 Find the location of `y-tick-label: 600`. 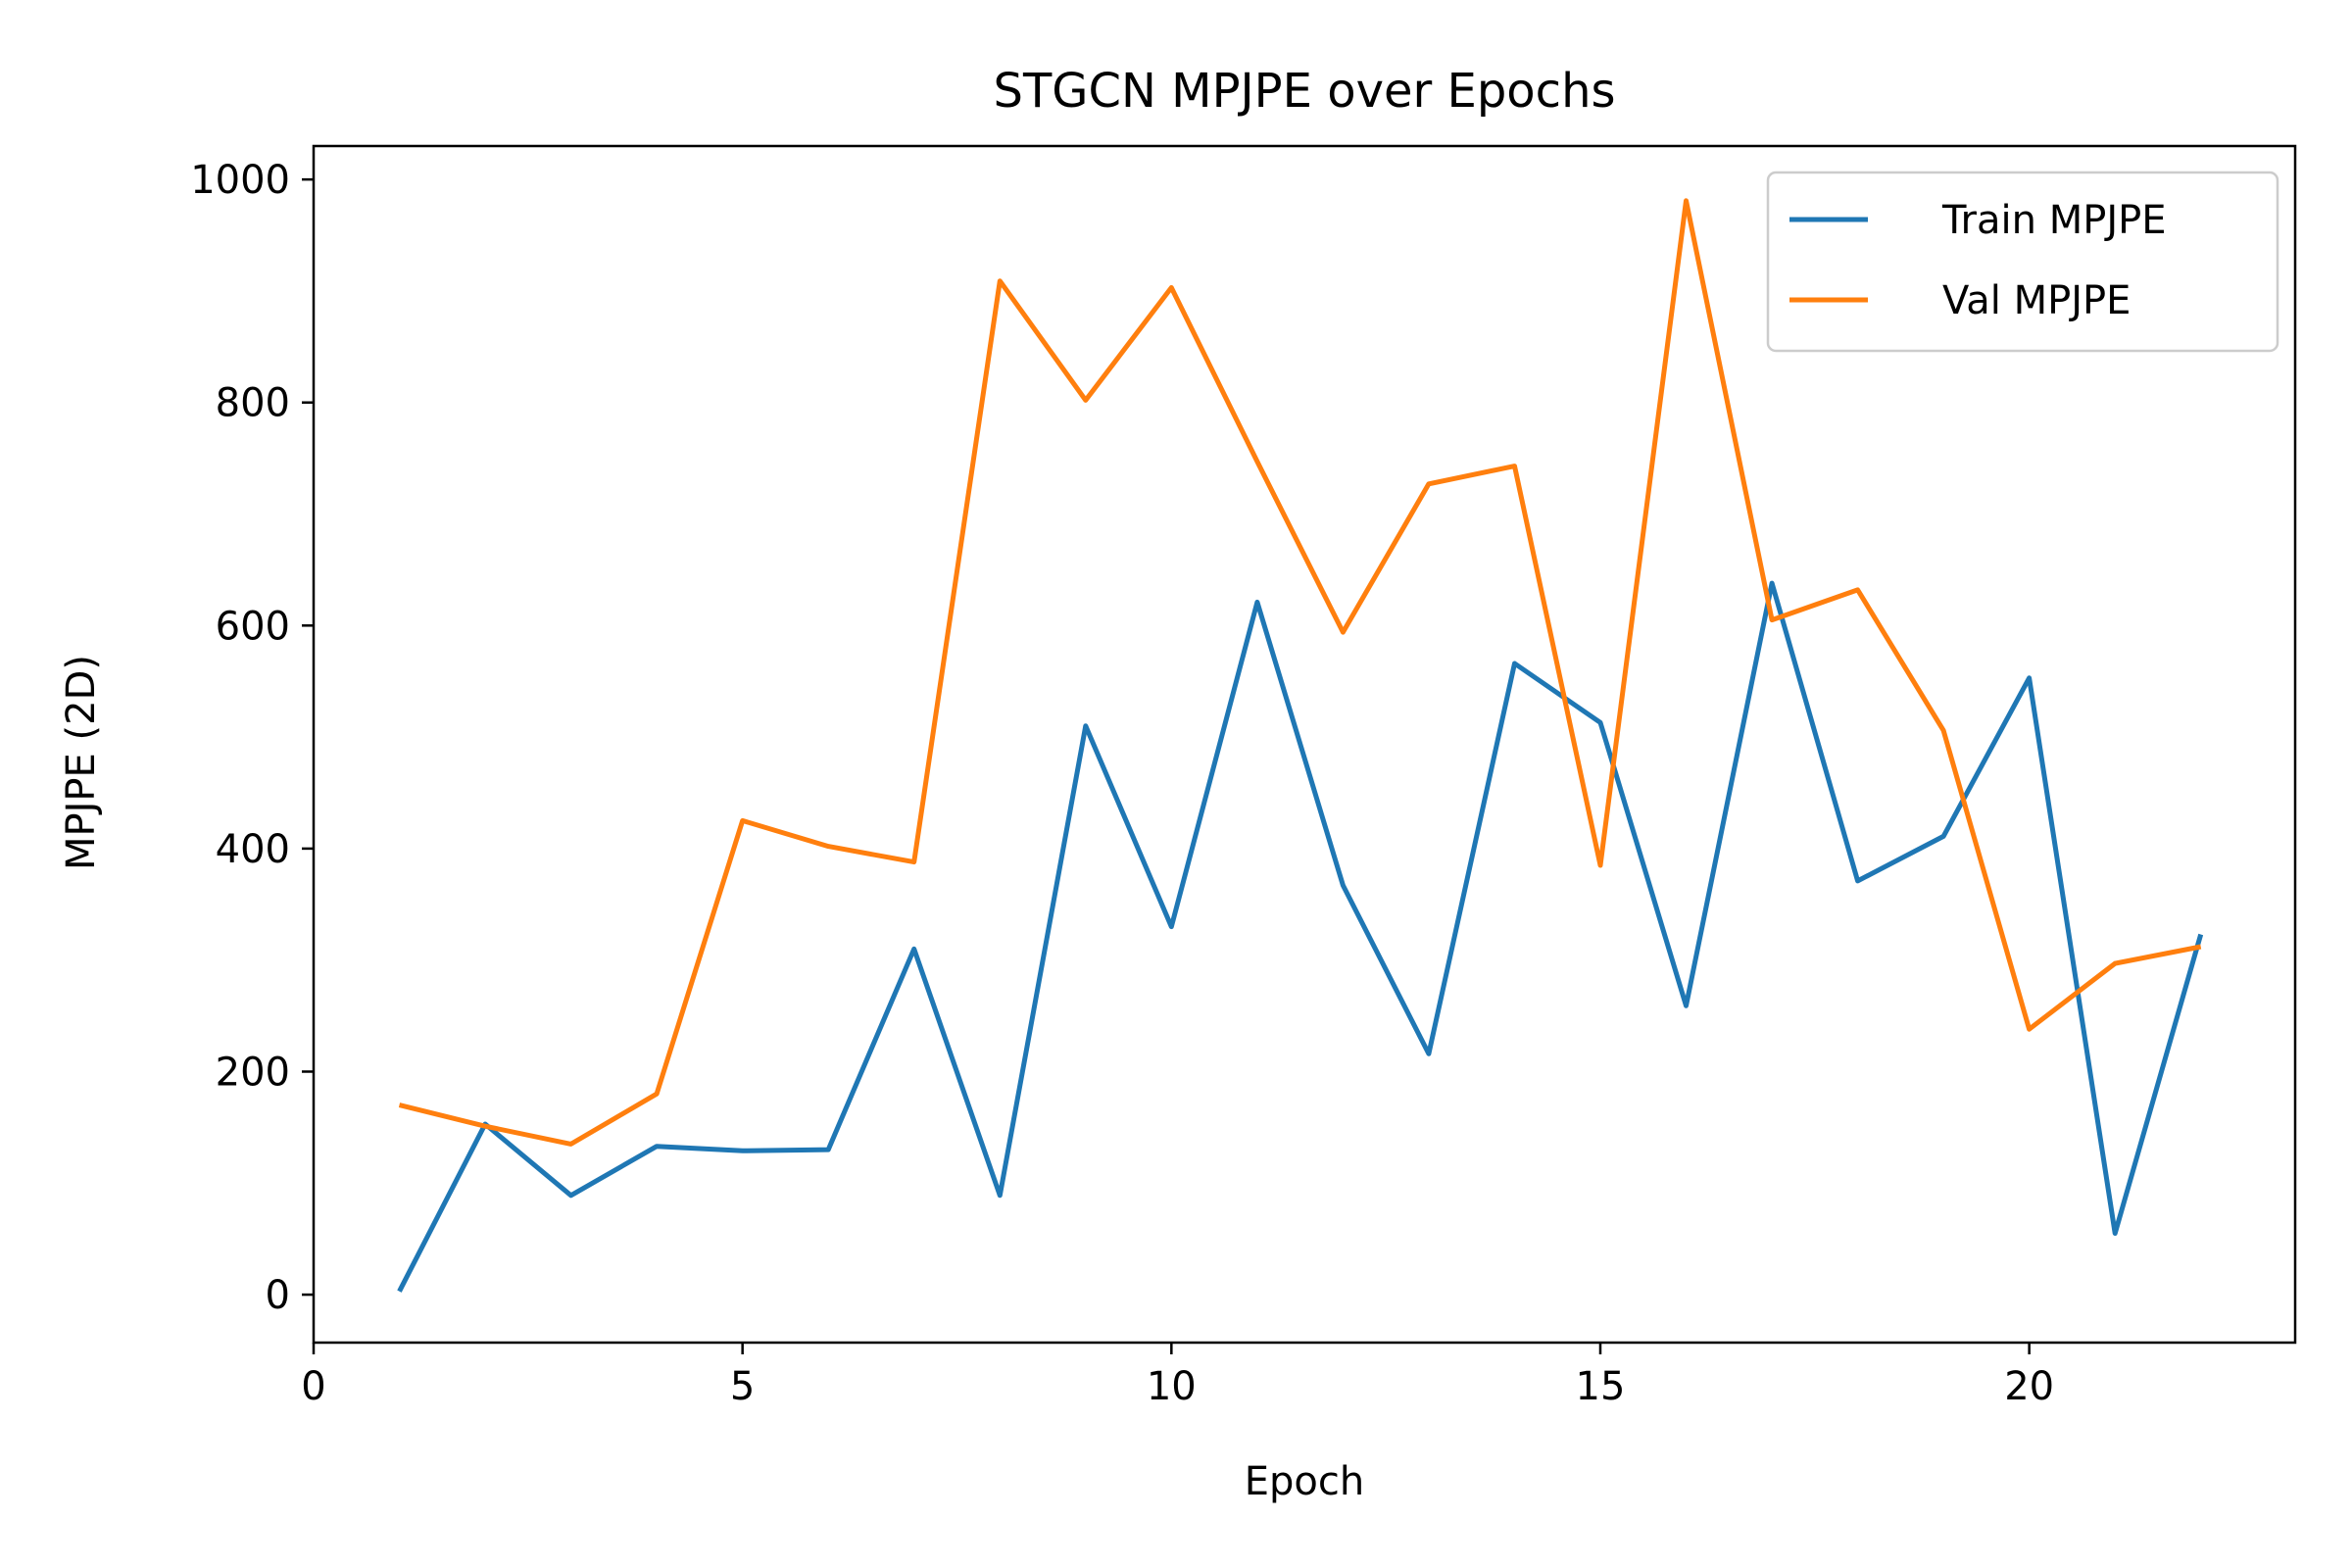

y-tick-label: 600 is located at coordinates (253, 626).